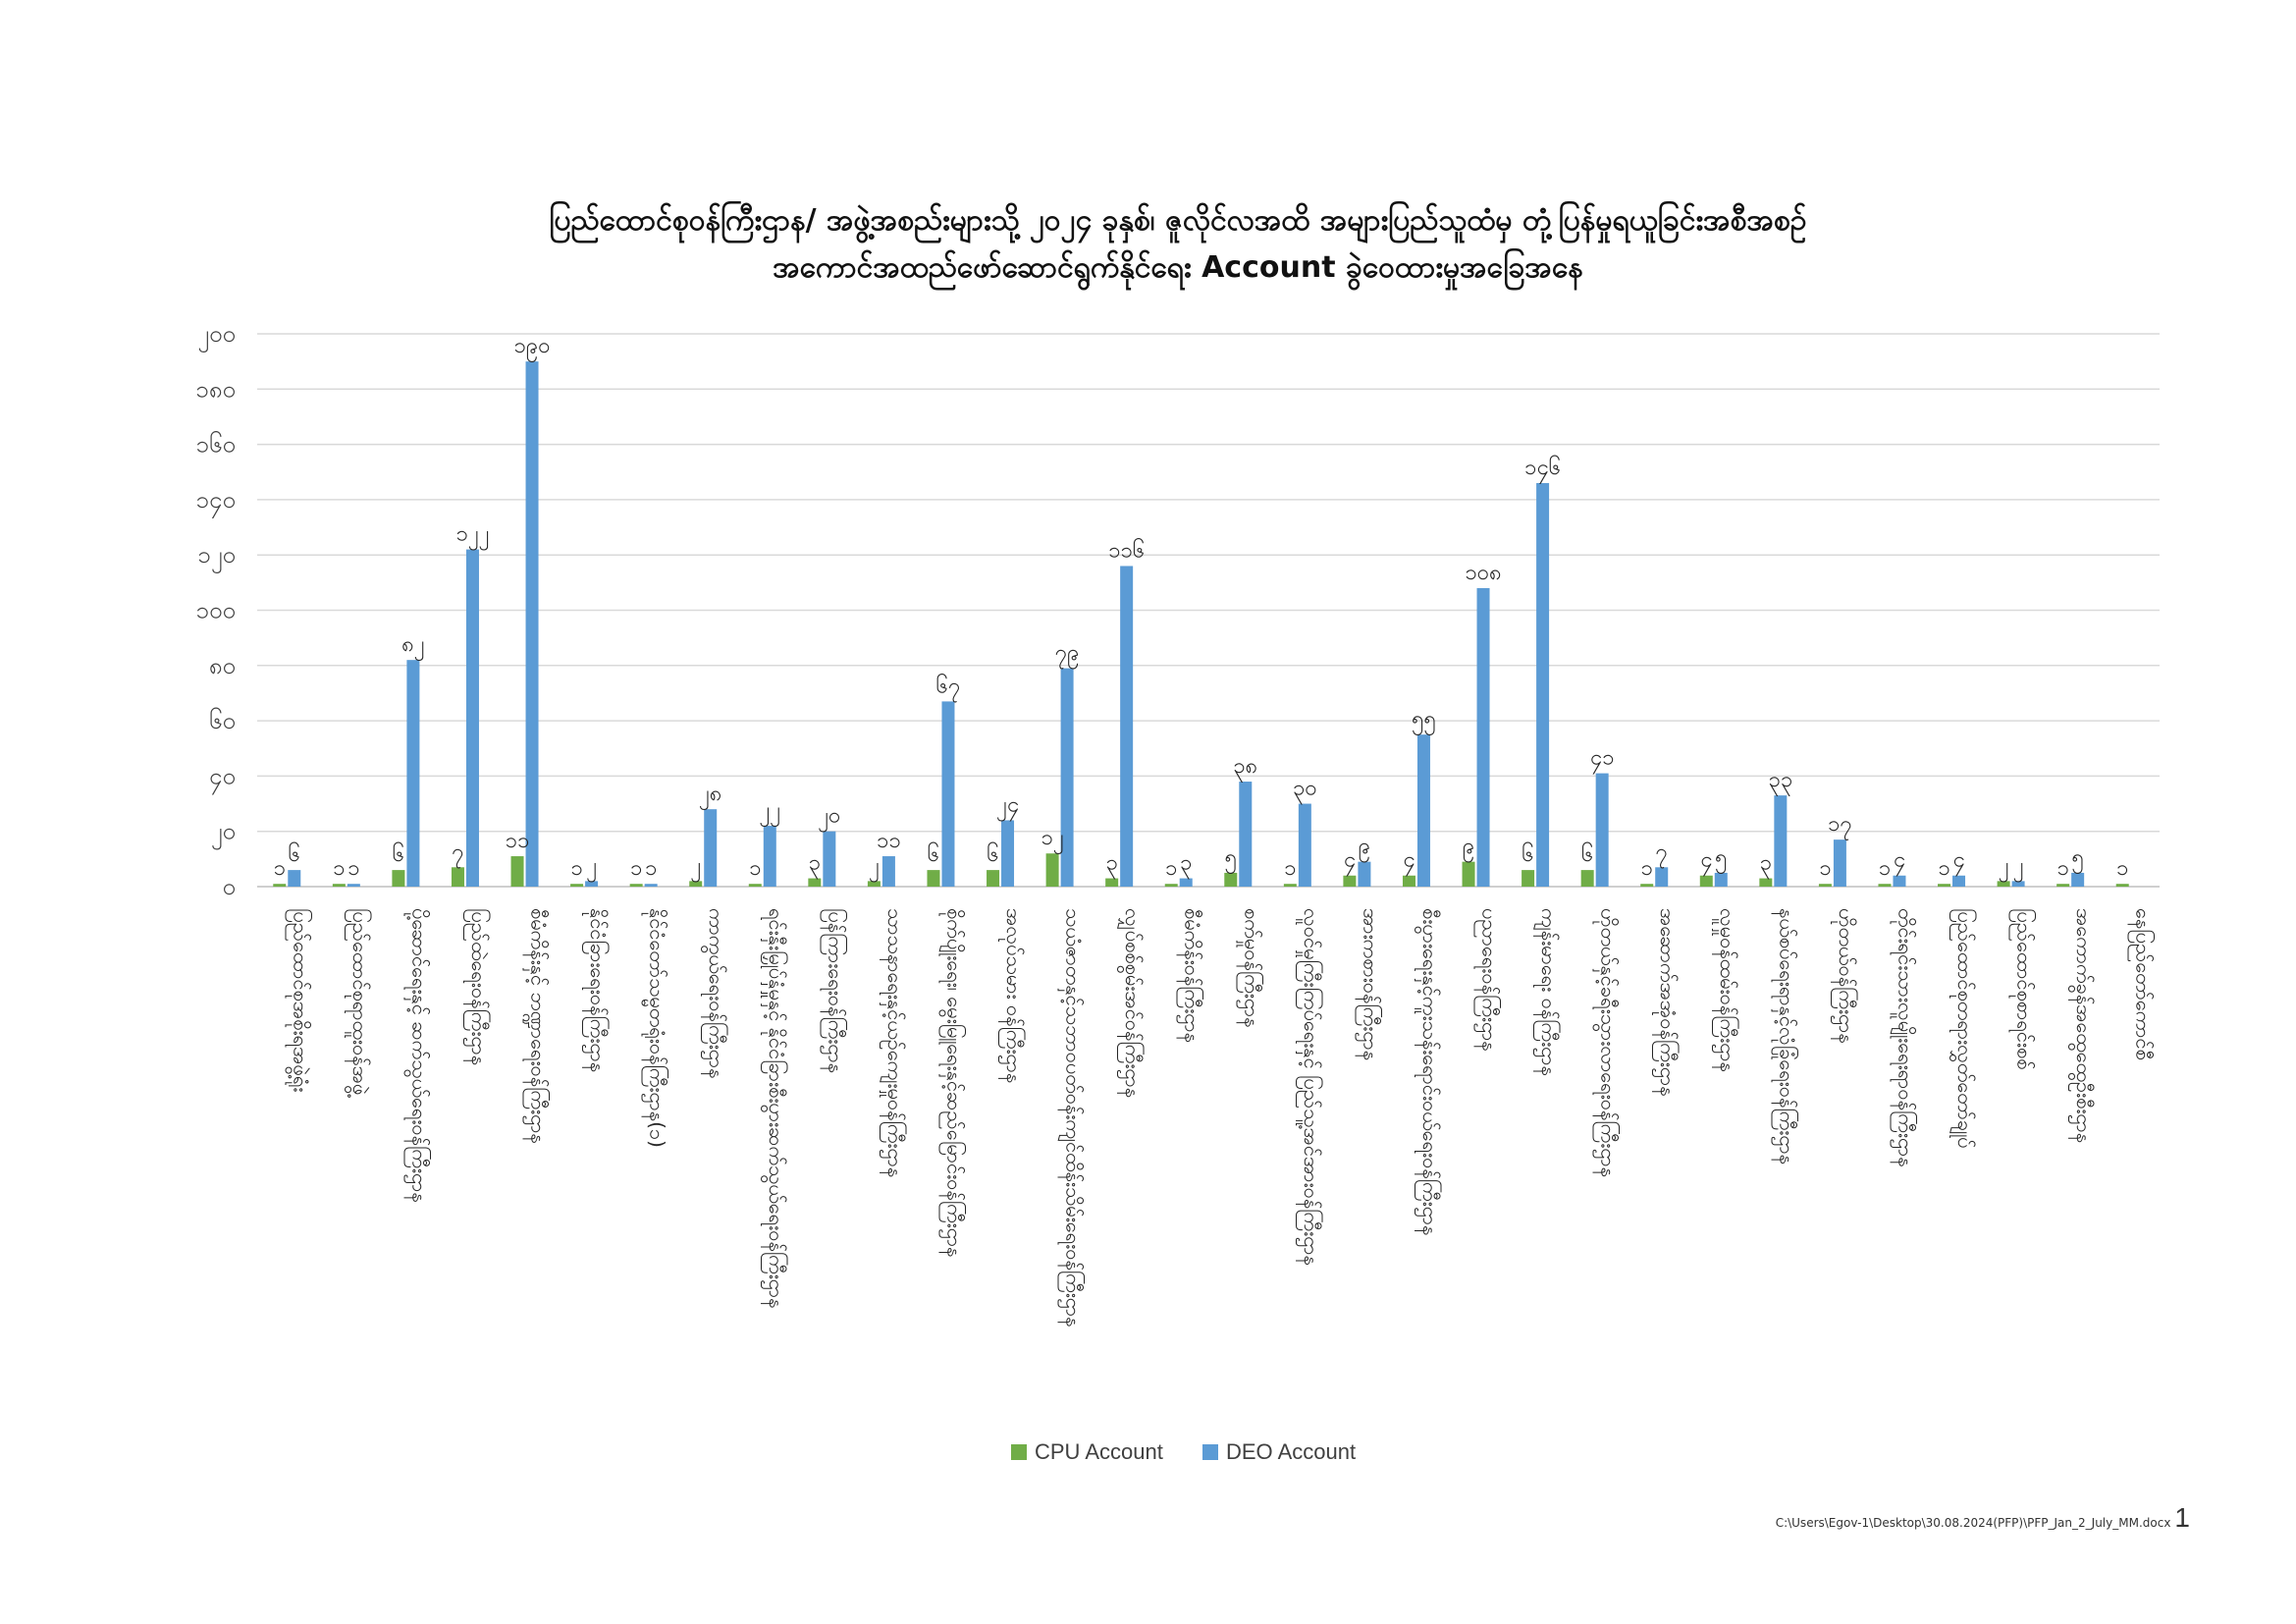 This screenshot has width=2296, height=1624. Describe the element at coordinates (1053, 840) in the screenshot. I see `cpu-value-label: ၁၂` at that location.